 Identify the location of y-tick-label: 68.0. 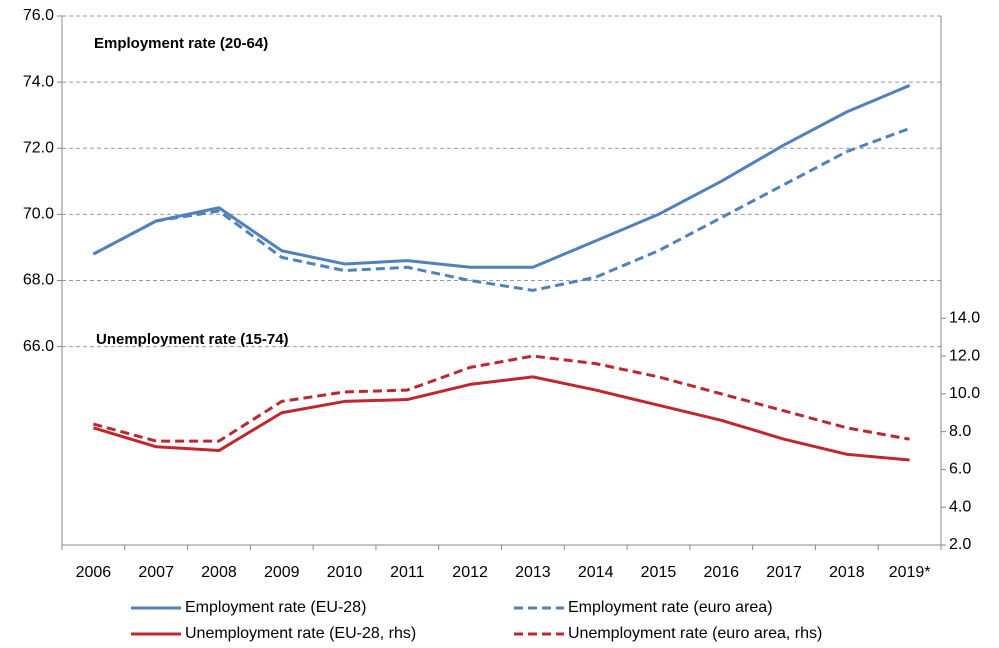
(38, 280).